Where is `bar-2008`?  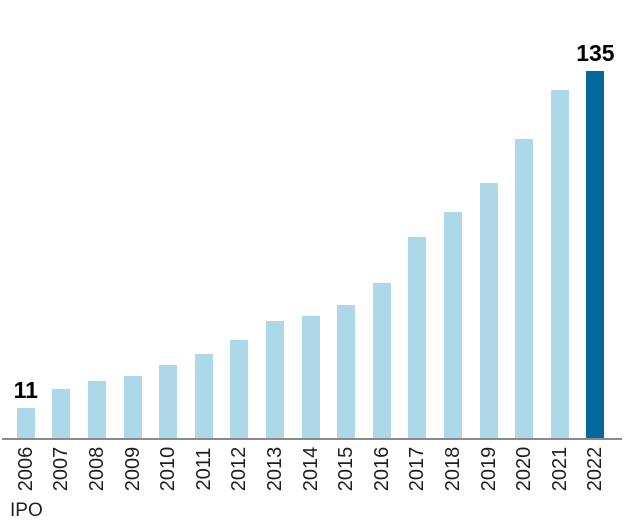 bar-2008 is located at coordinates (97, 409).